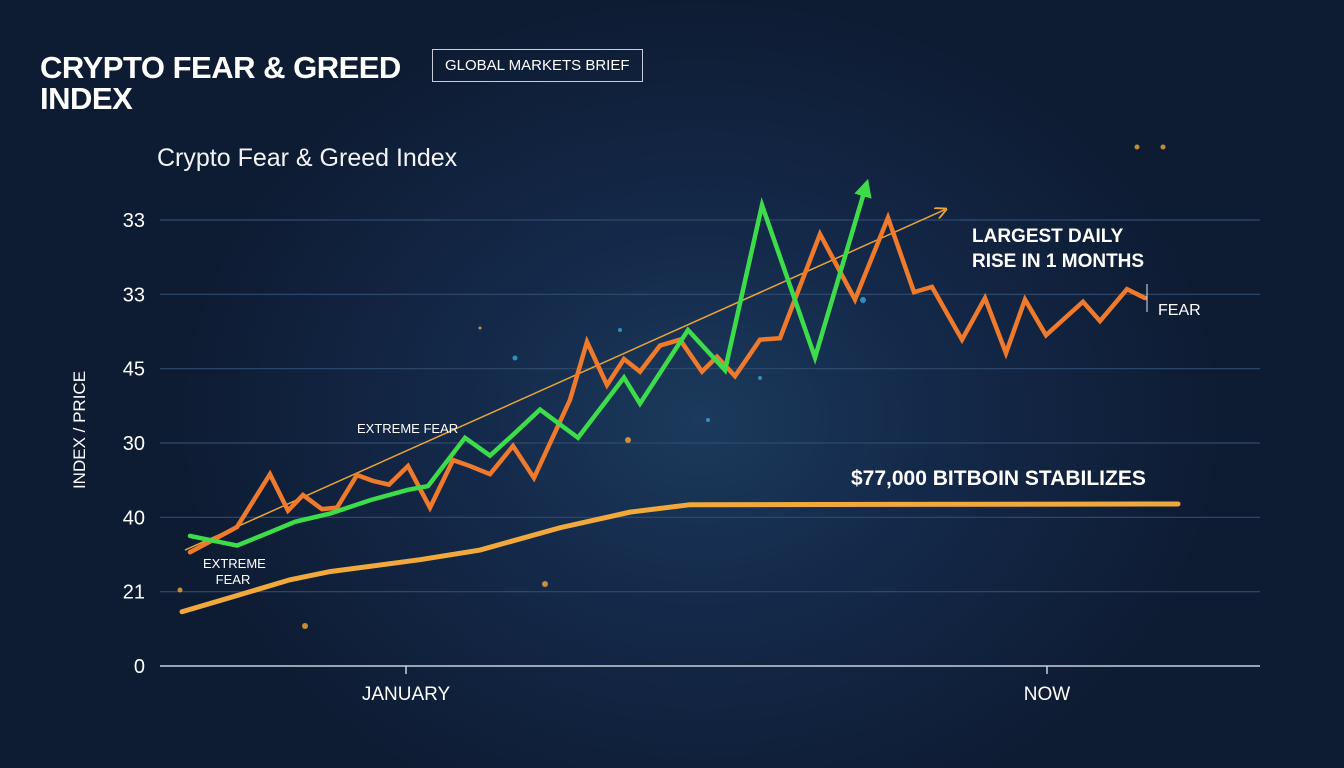 The width and height of the screenshot is (1344, 768). I want to click on x-tick-label: NOW, so click(1047, 694).